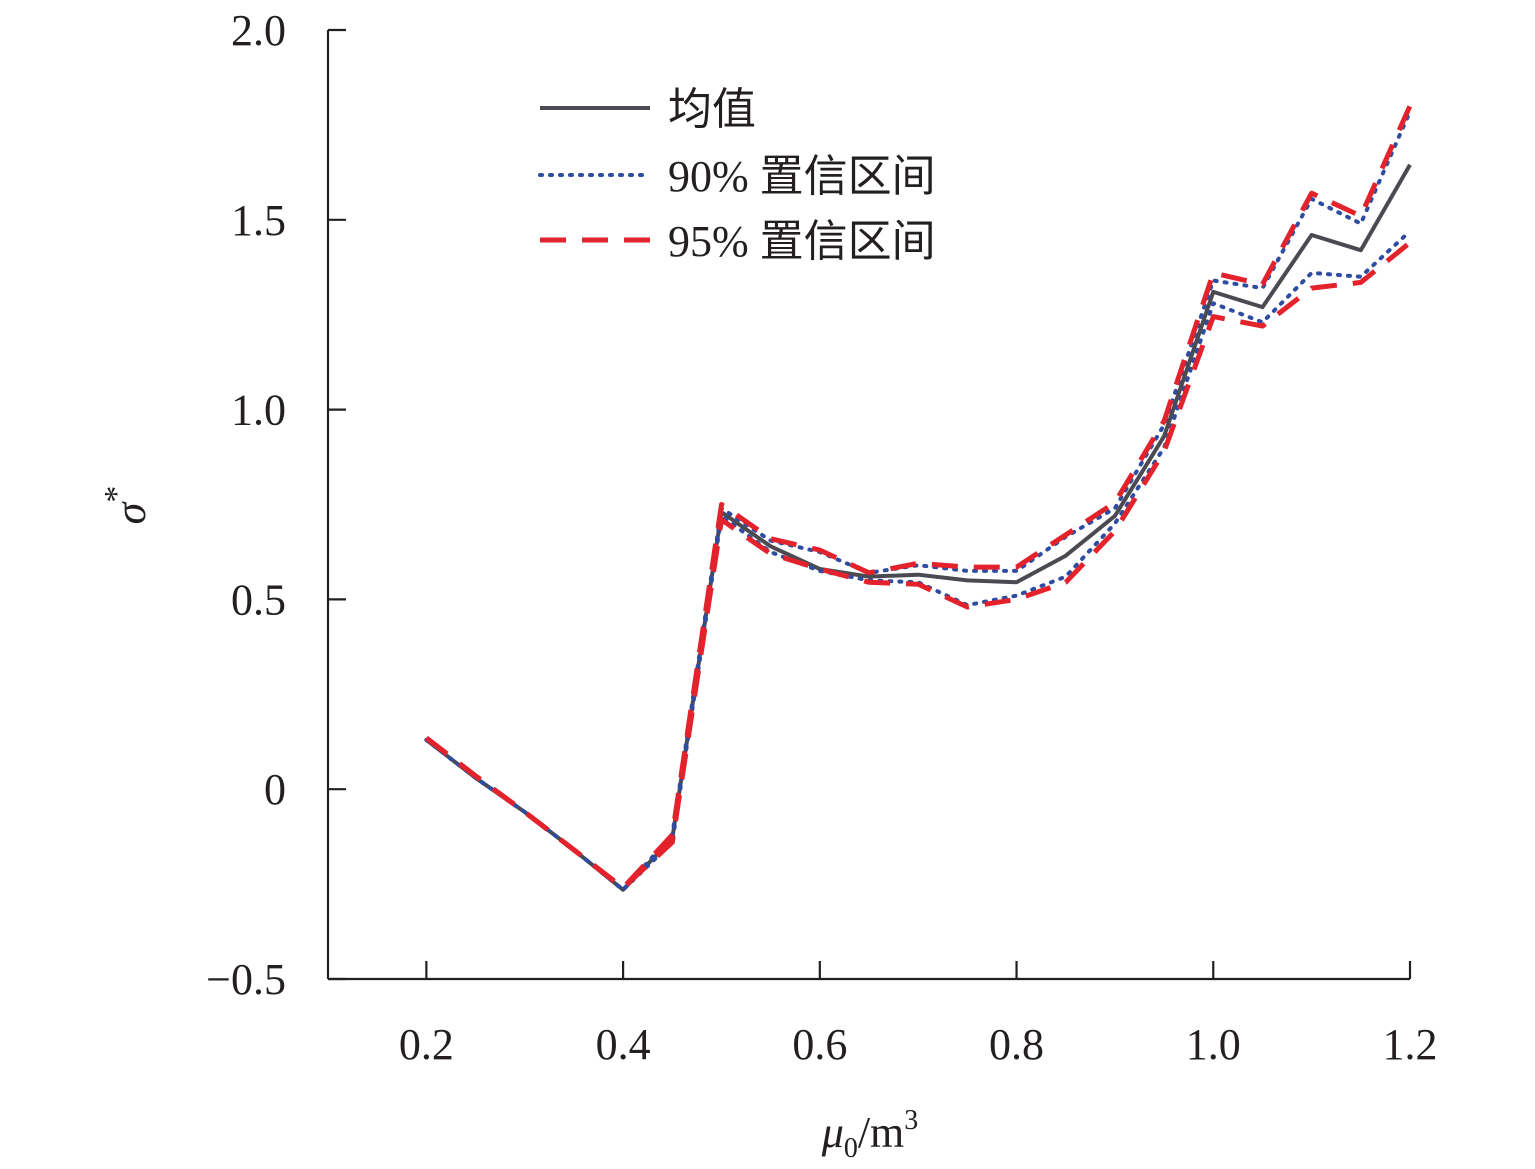  Describe the element at coordinates (246, 979) in the screenshot. I see `y-tick-label: −0.5` at that location.